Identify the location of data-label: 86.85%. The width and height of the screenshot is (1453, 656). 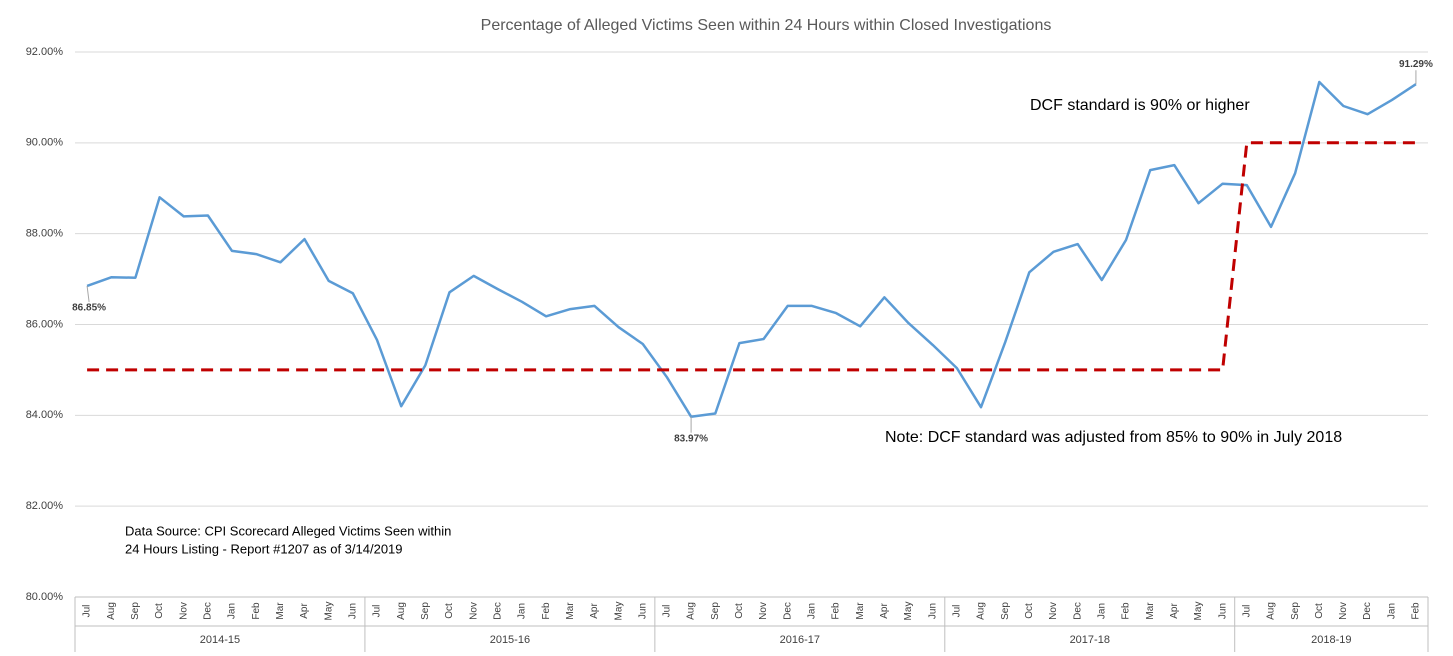
(89, 308).